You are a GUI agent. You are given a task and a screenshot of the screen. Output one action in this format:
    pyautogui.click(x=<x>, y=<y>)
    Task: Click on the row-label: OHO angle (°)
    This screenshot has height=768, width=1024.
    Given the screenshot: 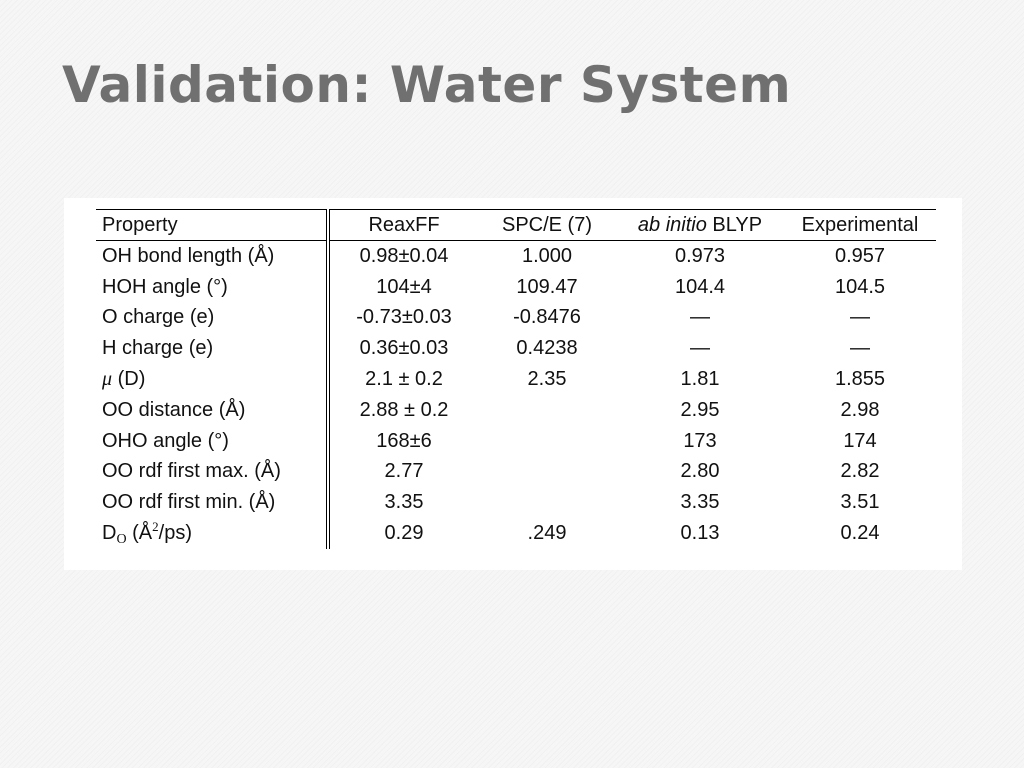 What is the action you would take?
    pyautogui.click(x=213, y=441)
    